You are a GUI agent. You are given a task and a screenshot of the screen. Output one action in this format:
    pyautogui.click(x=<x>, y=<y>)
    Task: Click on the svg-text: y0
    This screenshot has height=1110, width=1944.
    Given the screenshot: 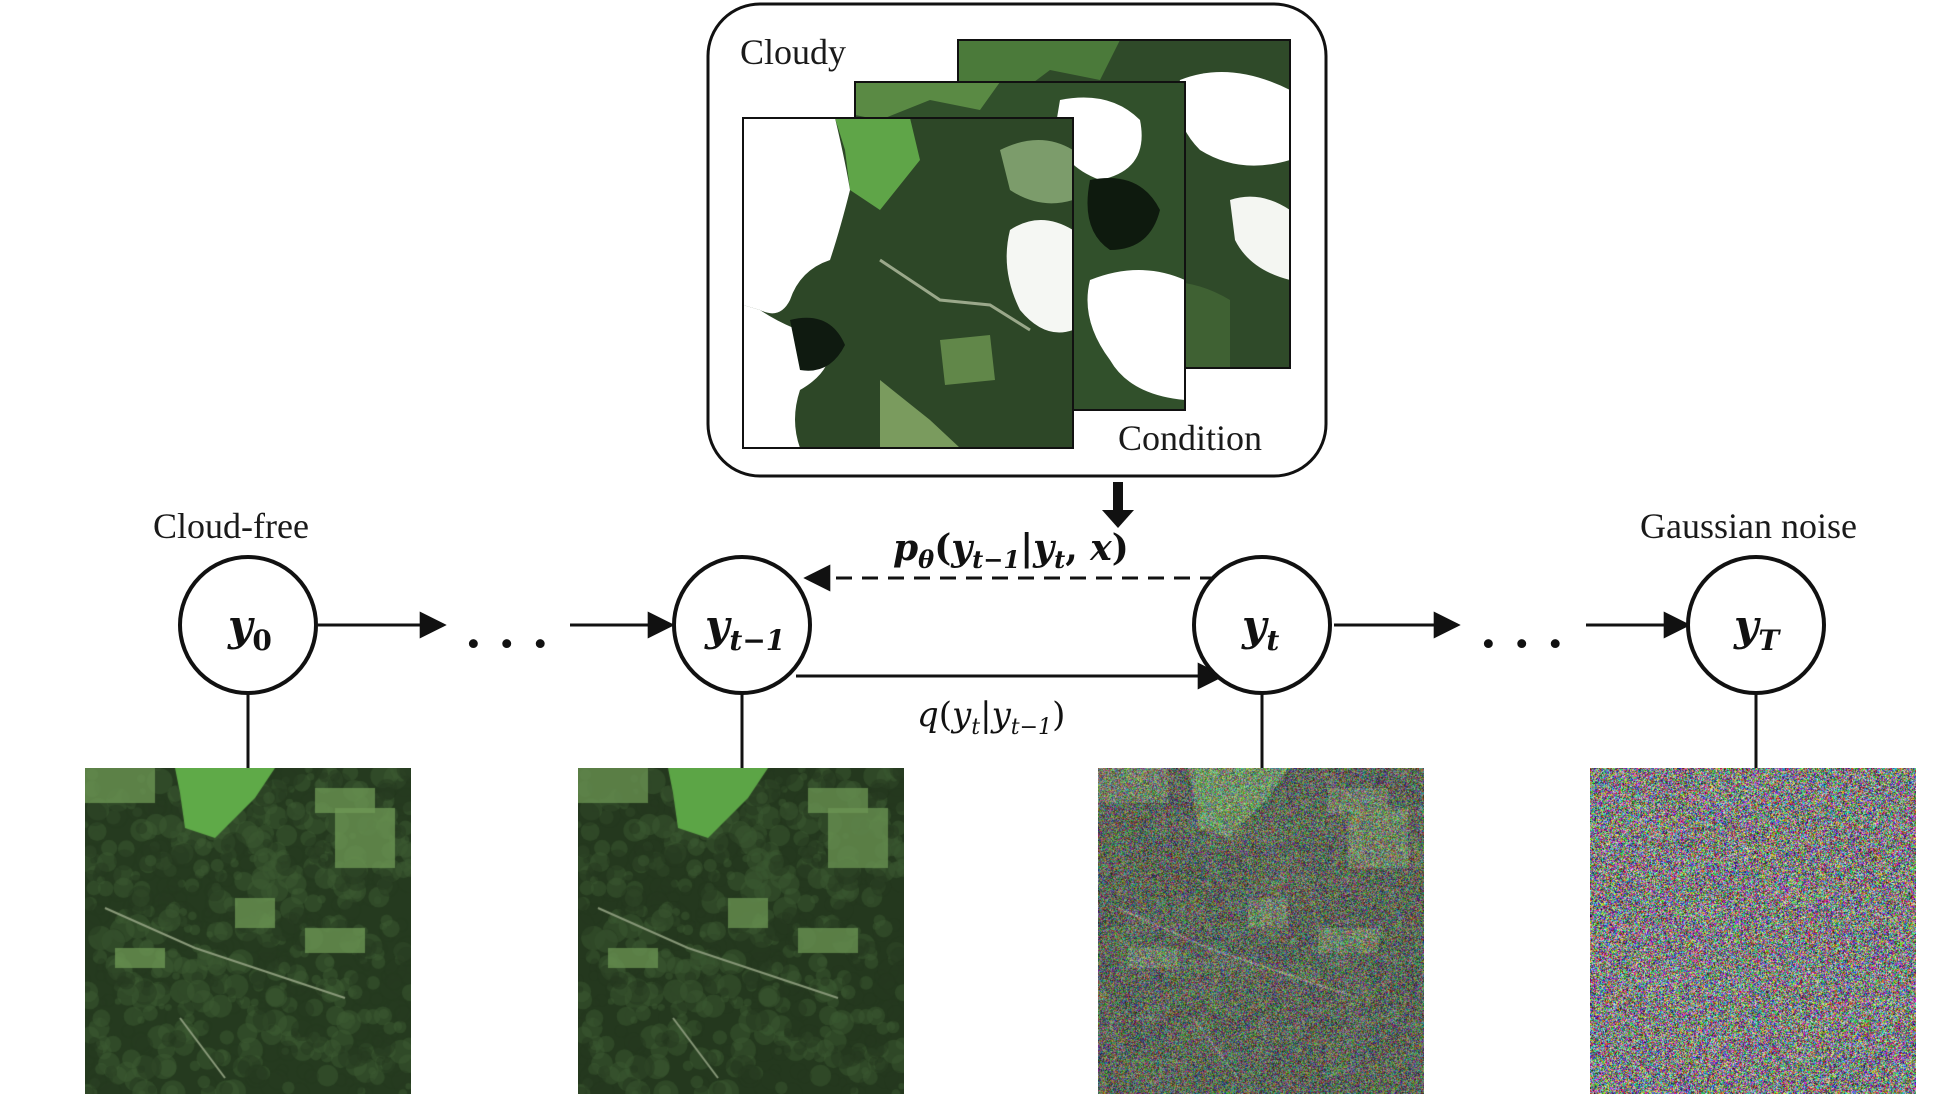 What is the action you would take?
    pyautogui.click(x=249, y=629)
    